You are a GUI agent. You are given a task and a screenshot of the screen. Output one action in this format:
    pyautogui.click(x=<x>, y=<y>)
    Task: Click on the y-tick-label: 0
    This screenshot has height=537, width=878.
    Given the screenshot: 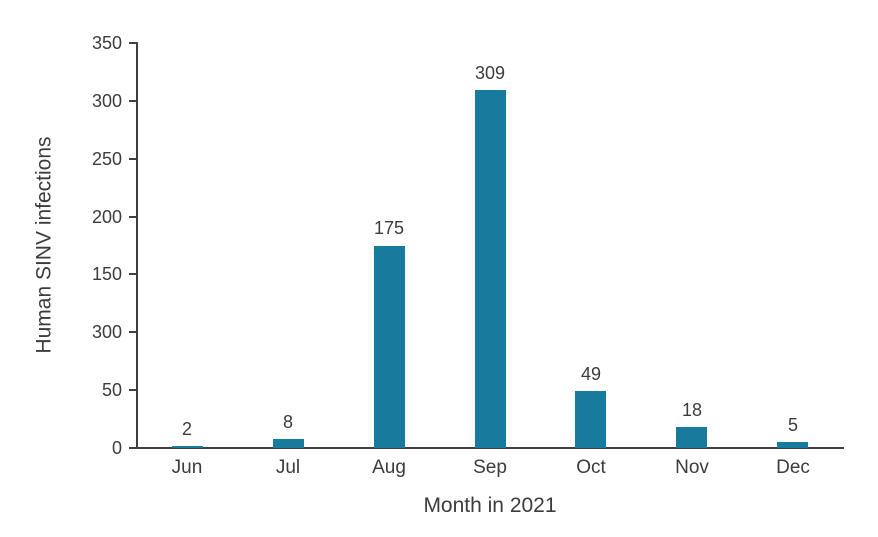 What is the action you would take?
    pyautogui.click(x=116, y=448)
    